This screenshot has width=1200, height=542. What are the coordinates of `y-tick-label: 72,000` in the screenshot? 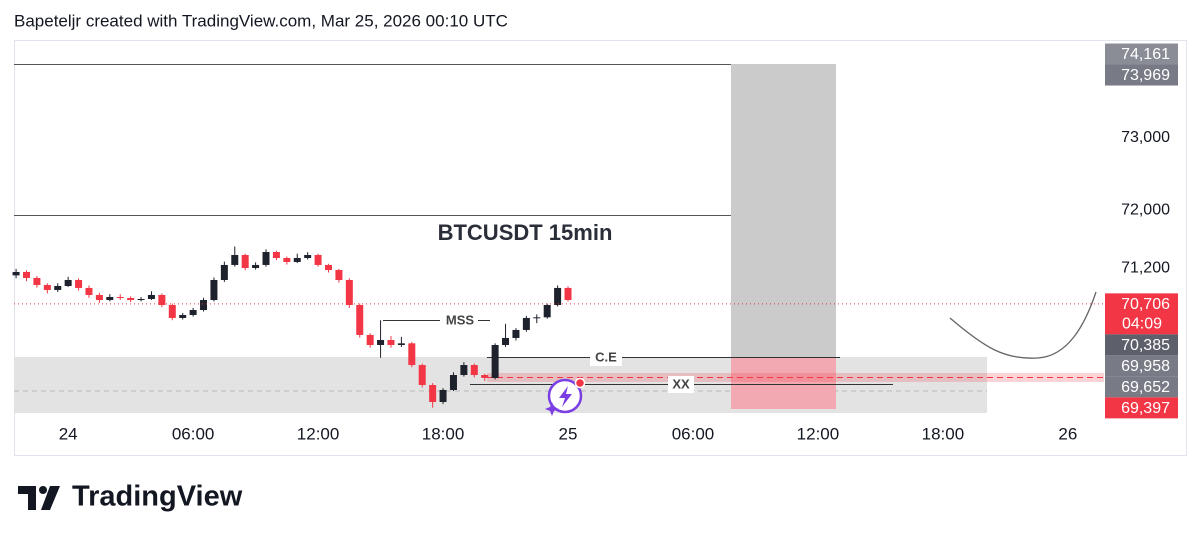 It's located at (1145, 210).